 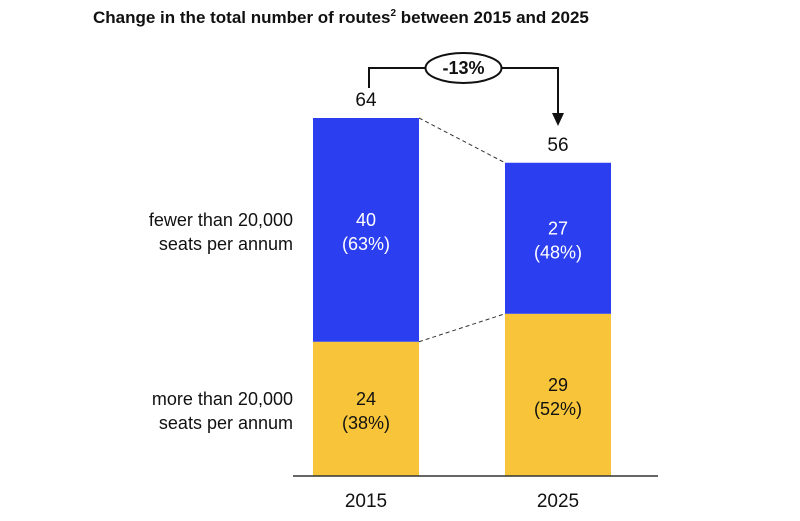 What do you see at coordinates (558, 501) in the screenshot?
I see `x-tick-2025: 2025` at bounding box center [558, 501].